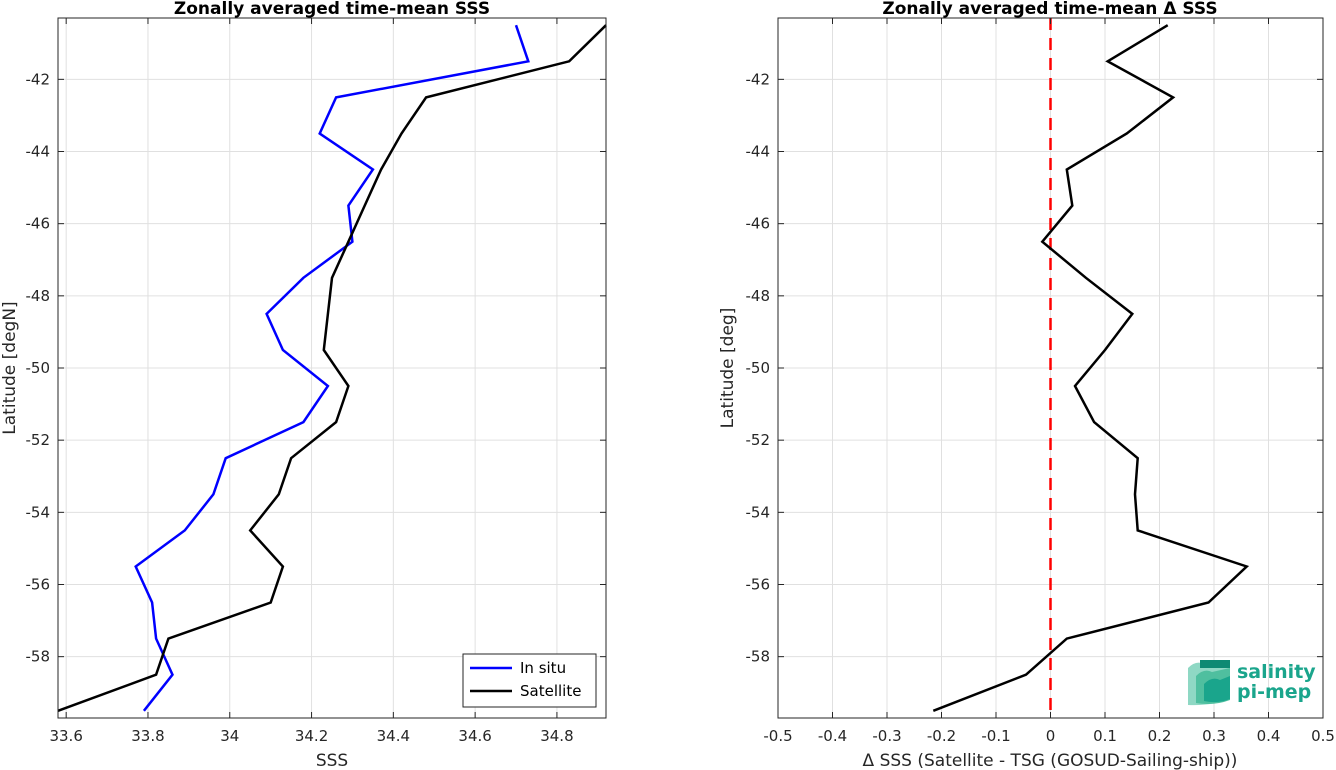 This screenshot has width=1336, height=770. What do you see at coordinates (543, 668) in the screenshot?
I see `legend-label-in-situ: In situ` at bounding box center [543, 668].